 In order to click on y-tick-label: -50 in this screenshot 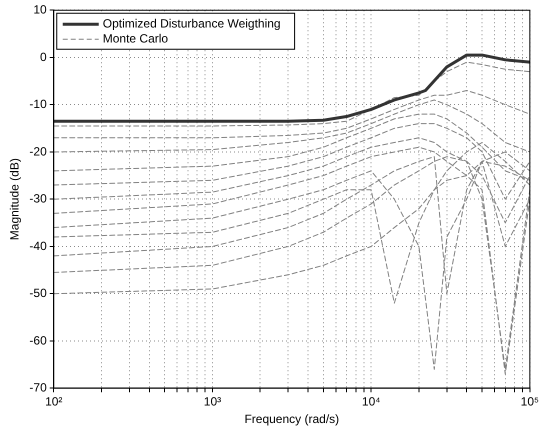, I will do `click(38, 293)`.